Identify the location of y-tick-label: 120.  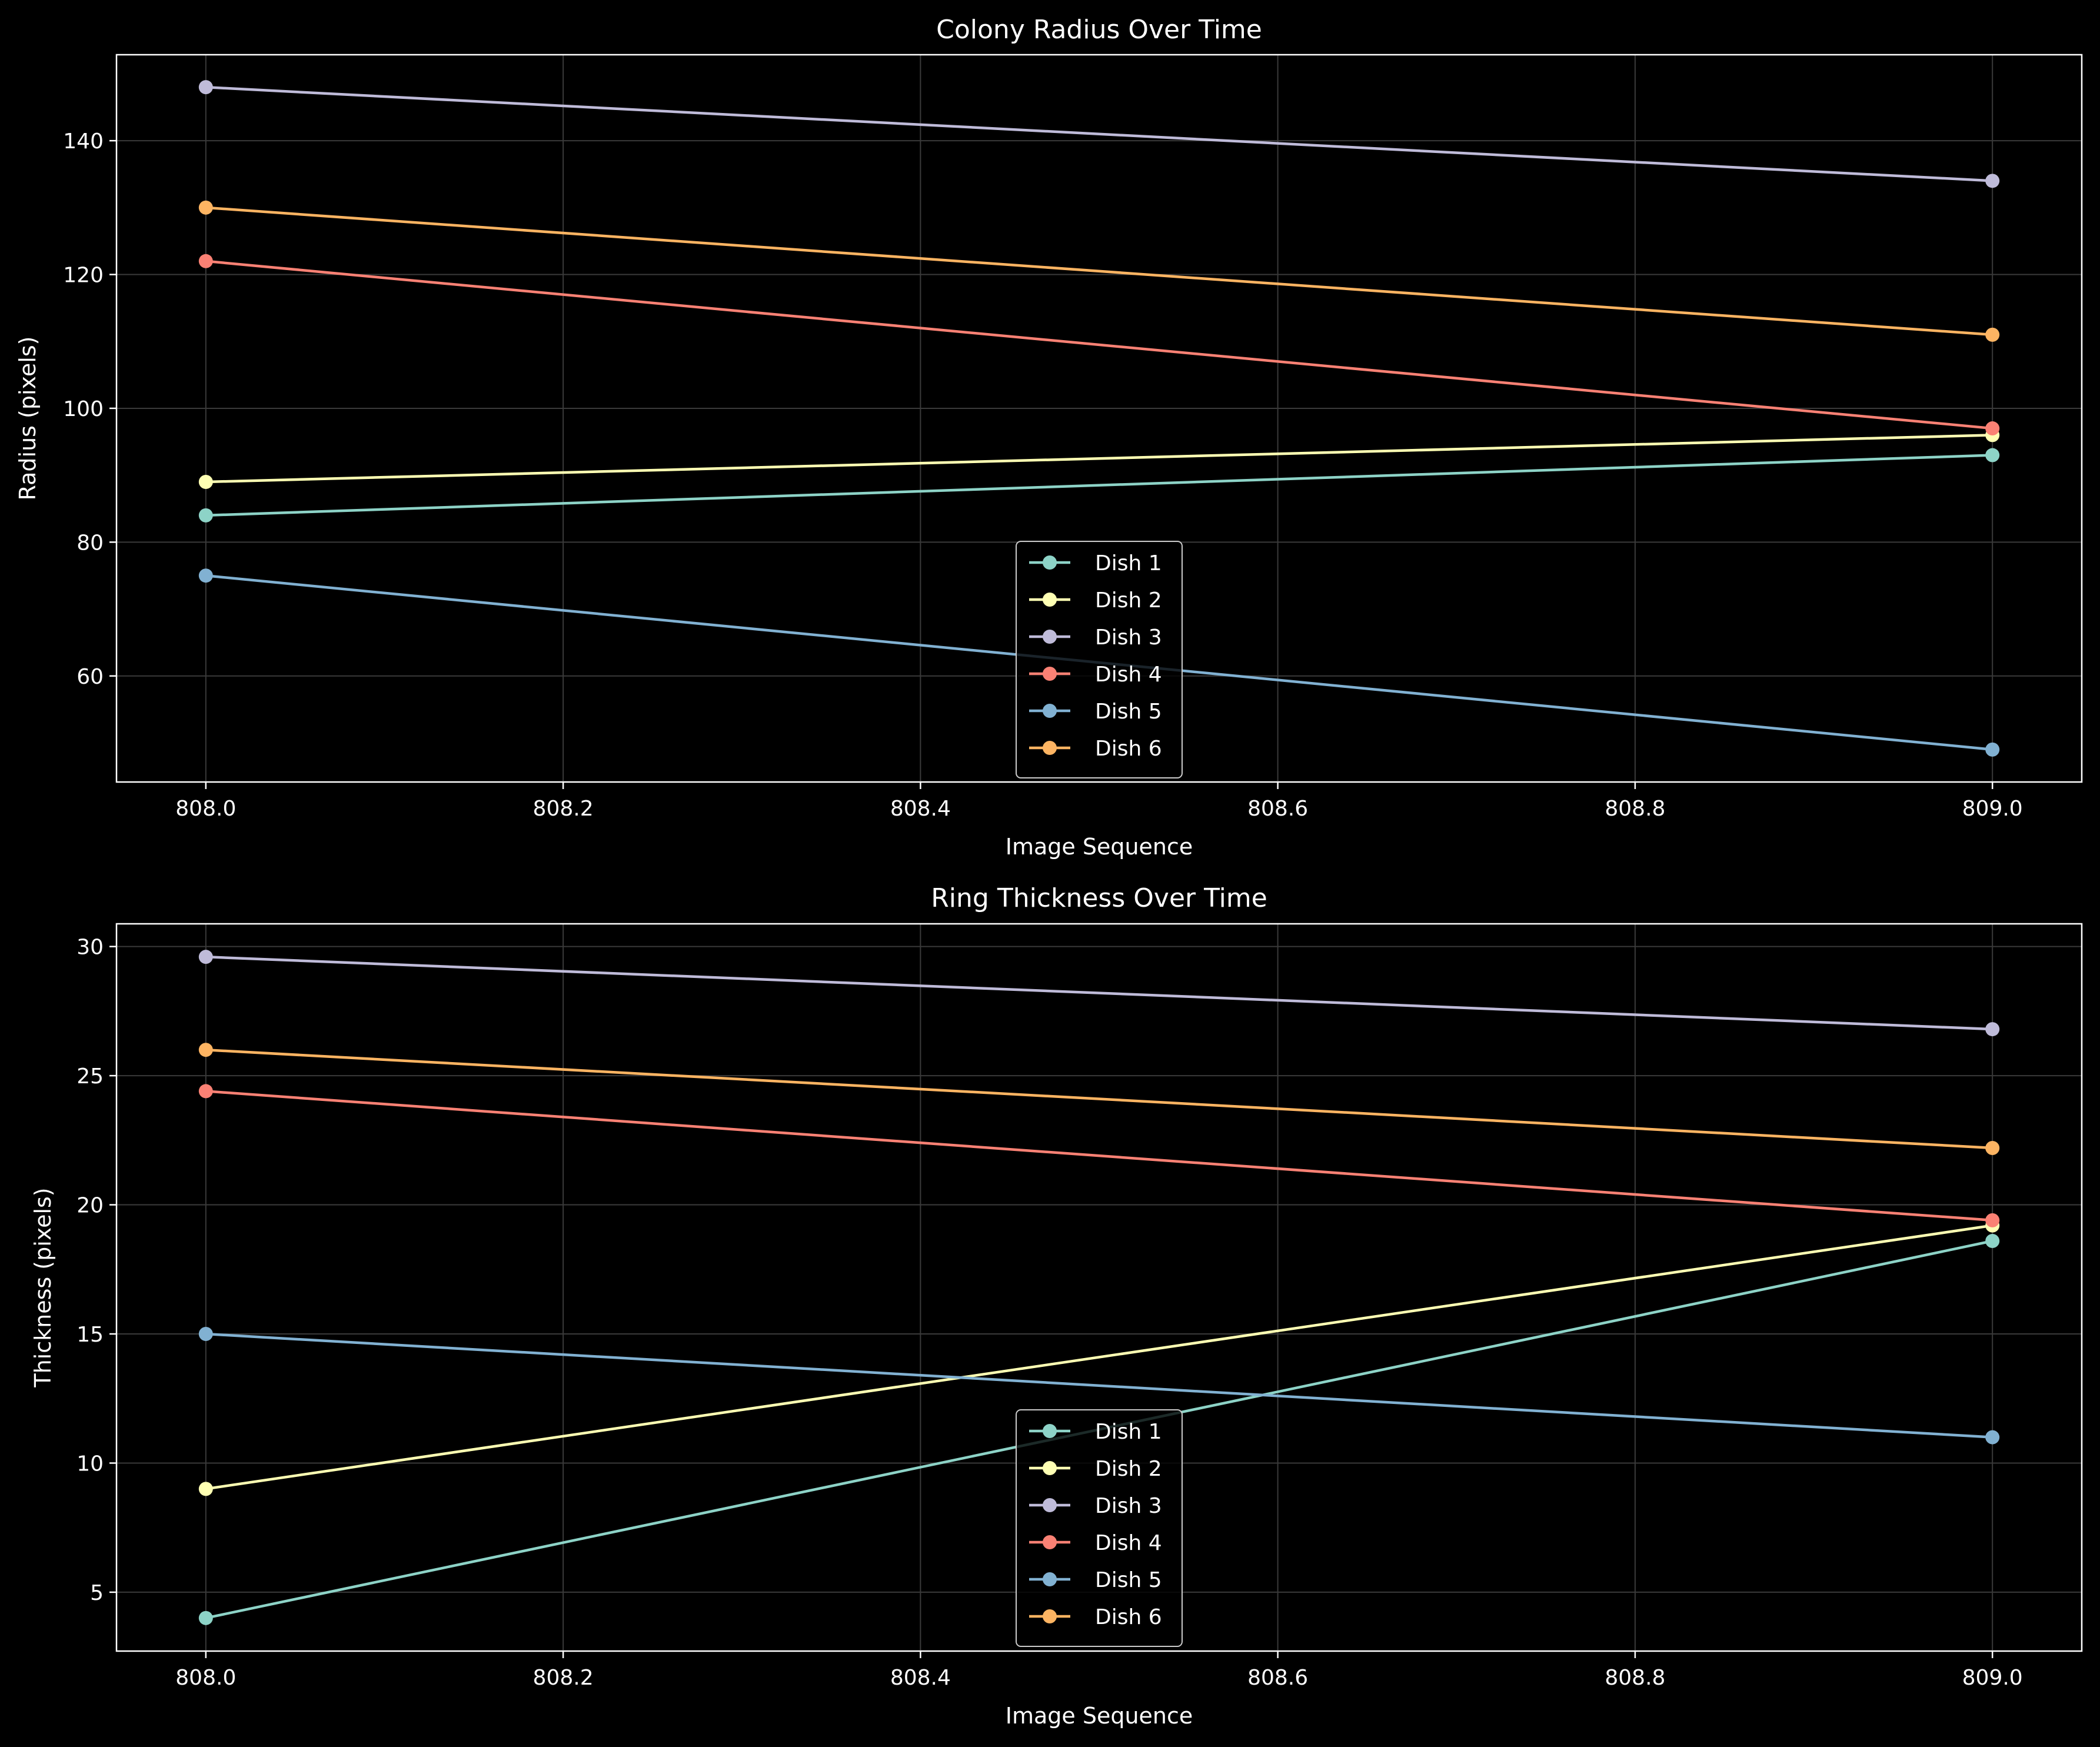
(83, 276).